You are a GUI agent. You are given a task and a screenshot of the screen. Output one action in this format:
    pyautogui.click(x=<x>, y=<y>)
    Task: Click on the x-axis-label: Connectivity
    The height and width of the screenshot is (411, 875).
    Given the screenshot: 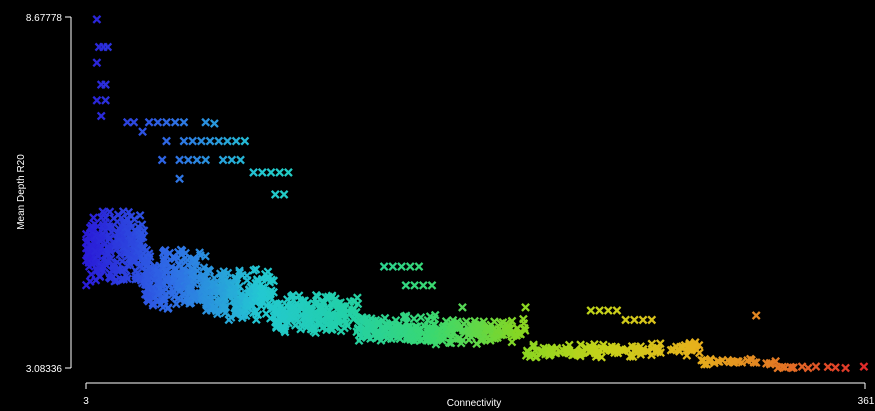 What is the action you would take?
    pyautogui.click(x=474, y=403)
    